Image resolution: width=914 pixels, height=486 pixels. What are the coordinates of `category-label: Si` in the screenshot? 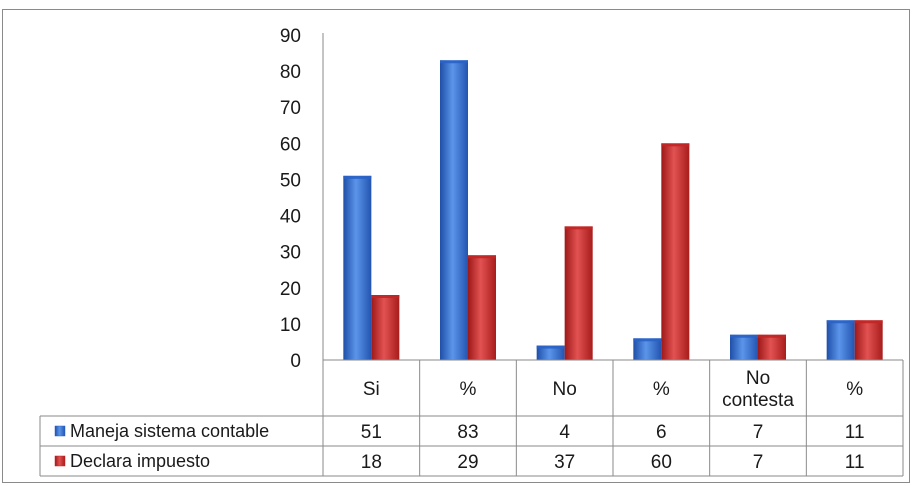 It's located at (371, 389).